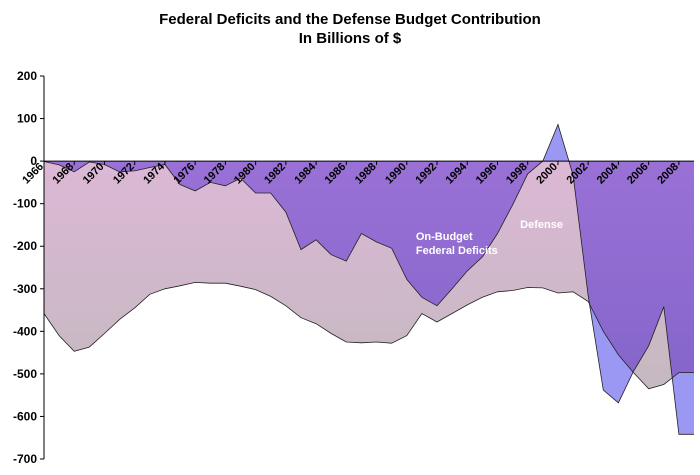  Describe the element at coordinates (25, 289) in the screenshot. I see `y-tick-label: -300` at that location.